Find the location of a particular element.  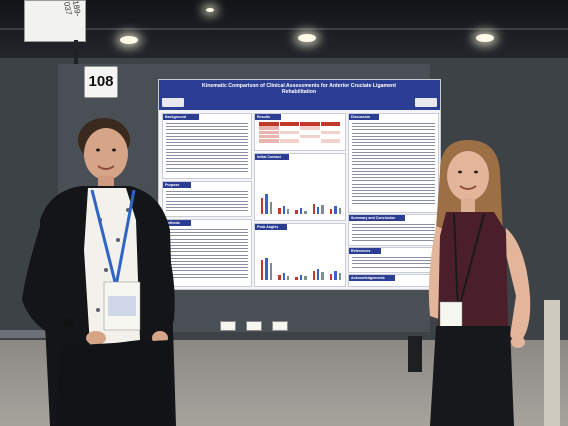

background-section: Background is located at coordinates (207, 146).